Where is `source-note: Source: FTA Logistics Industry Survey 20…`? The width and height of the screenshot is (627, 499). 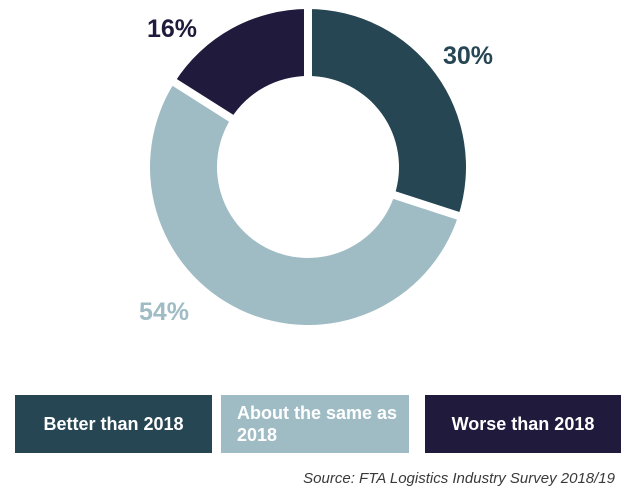
source-note: Source: FTA Logistics Industry Survey 20… is located at coordinates (459, 478).